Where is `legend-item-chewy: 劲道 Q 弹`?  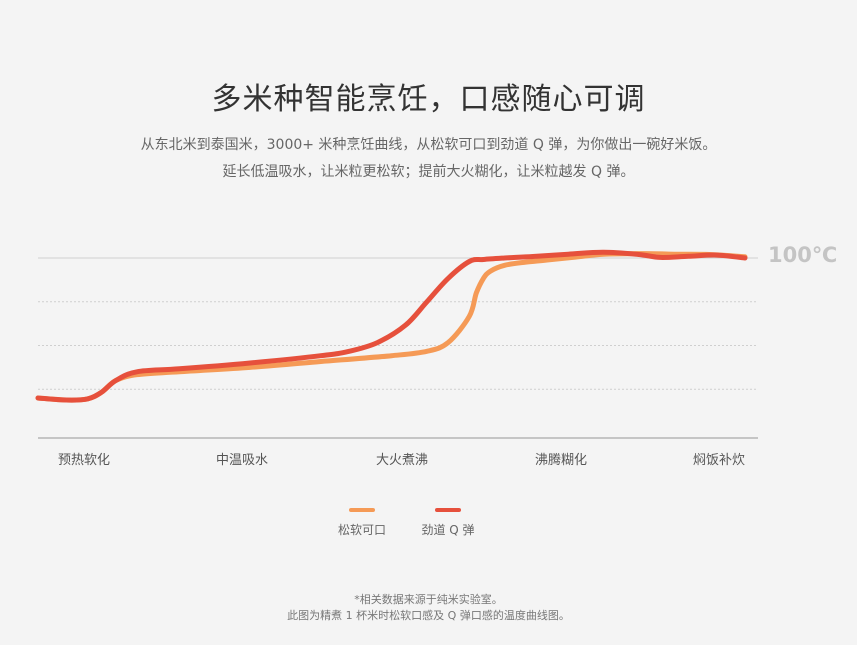
legend-item-chewy: 劲道 Q 弹 is located at coordinates (448, 523).